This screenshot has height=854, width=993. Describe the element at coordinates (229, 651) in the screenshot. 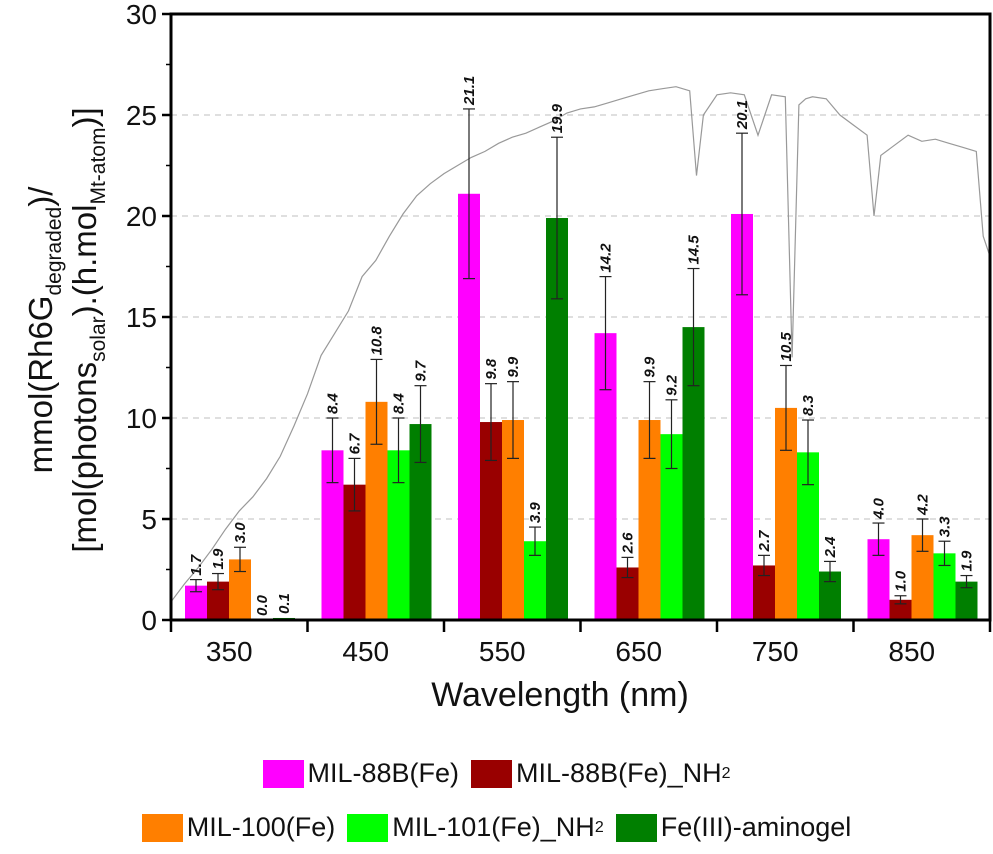

I see `x-tick-label: 350` at that location.